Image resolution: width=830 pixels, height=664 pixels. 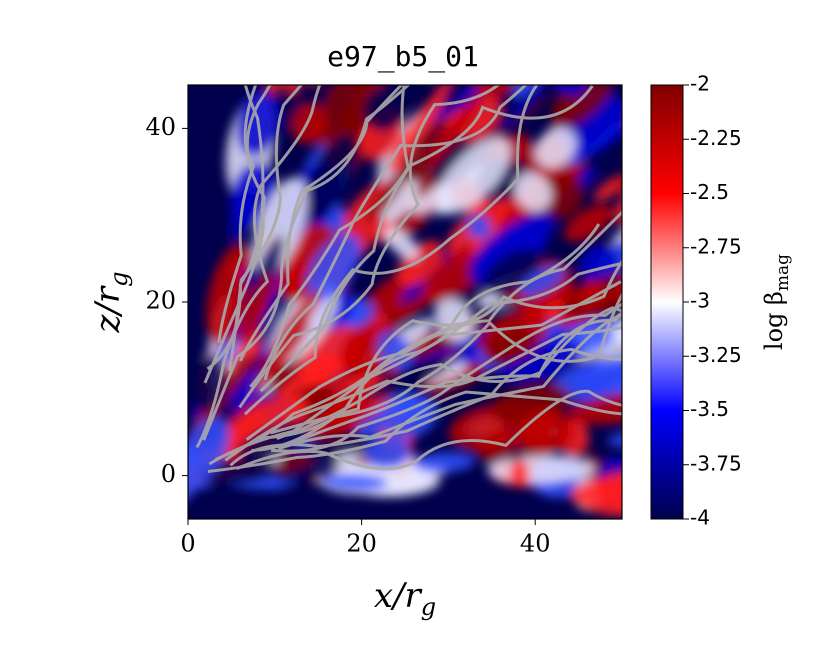 I want to click on colorbar-tick-label: -3.5, so click(x=709, y=409).